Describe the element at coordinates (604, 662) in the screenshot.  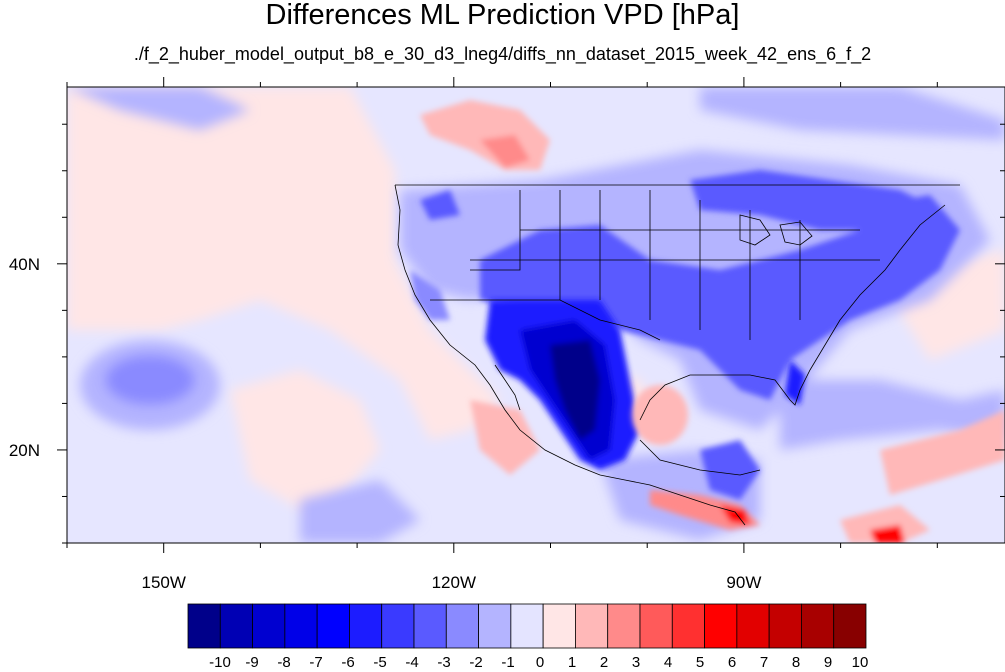
I see `colorbar-label: 2` at that location.